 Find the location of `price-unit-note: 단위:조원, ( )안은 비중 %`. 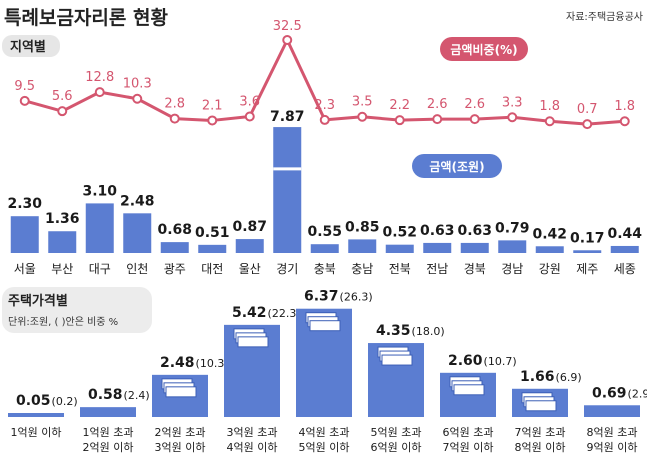

price-unit-note: 단위:조원, ( )안은 비중 % is located at coordinates (63, 321).